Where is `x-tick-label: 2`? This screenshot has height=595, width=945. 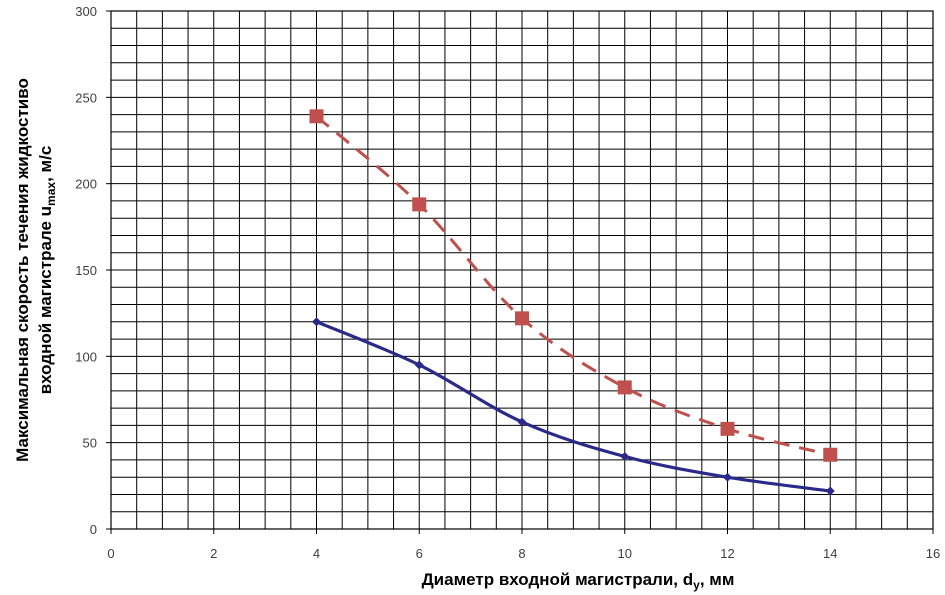
x-tick-label: 2 is located at coordinates (213, 553).